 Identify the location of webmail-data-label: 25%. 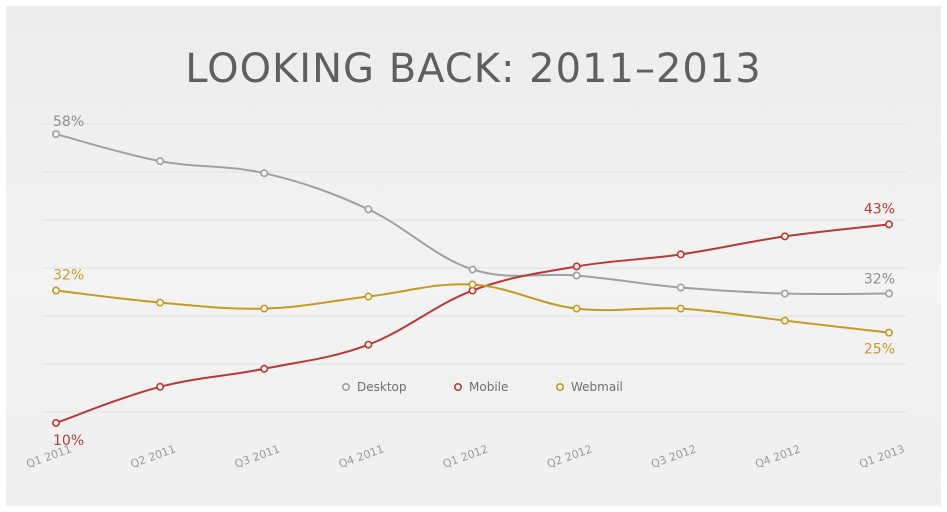
(879, 350).